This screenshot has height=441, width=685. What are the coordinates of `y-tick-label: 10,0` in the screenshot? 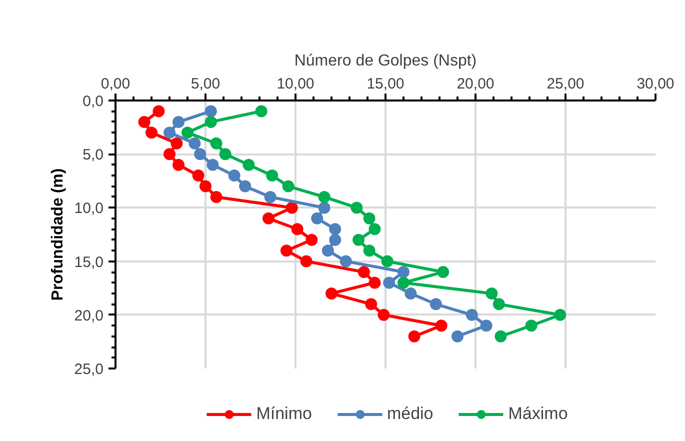 It's located at (89, 209).